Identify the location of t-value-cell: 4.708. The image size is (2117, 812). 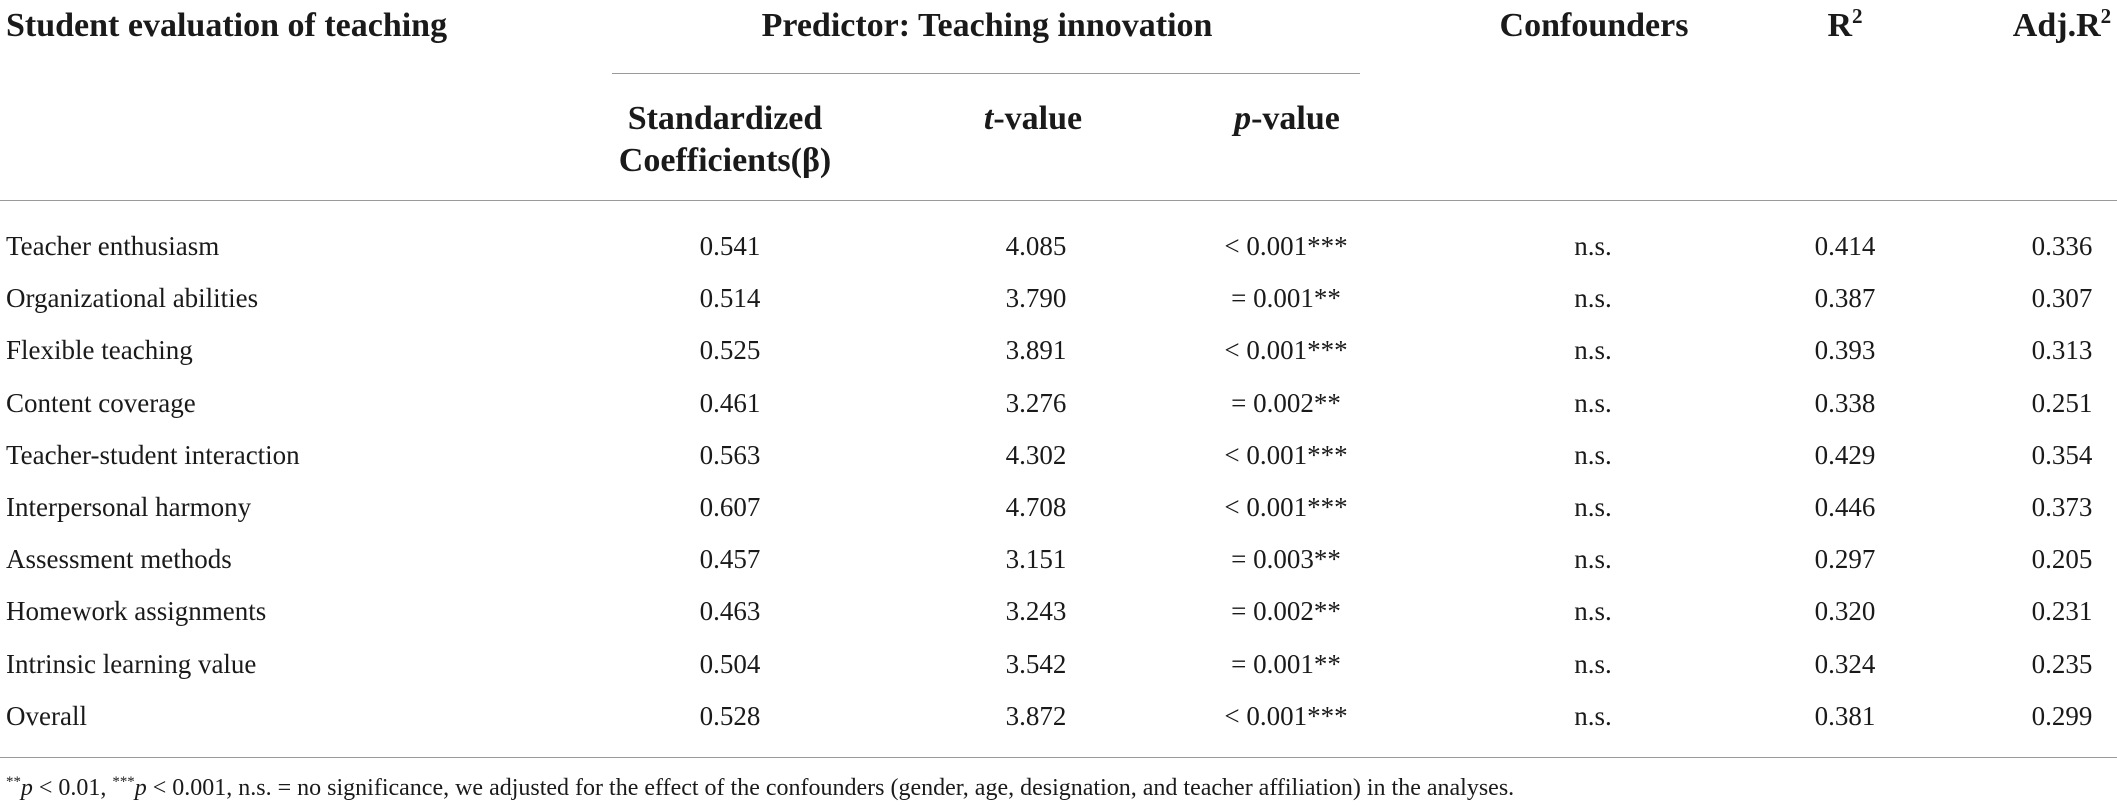
(1036, 507).